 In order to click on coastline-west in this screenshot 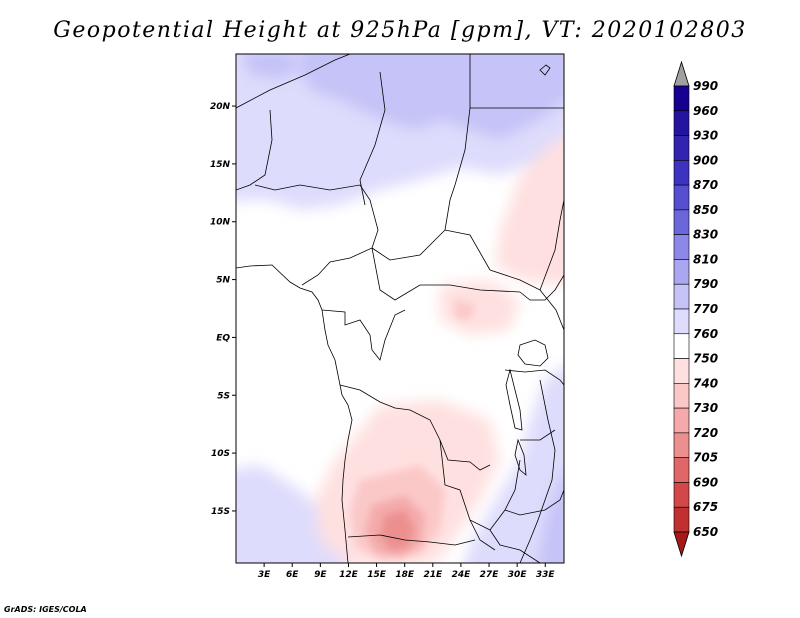, I will do `click(294, 413)`.